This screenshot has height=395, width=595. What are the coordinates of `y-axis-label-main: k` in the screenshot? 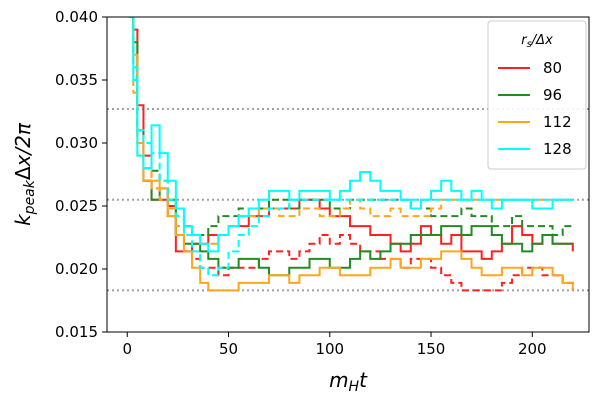 It's located at (23, 219).